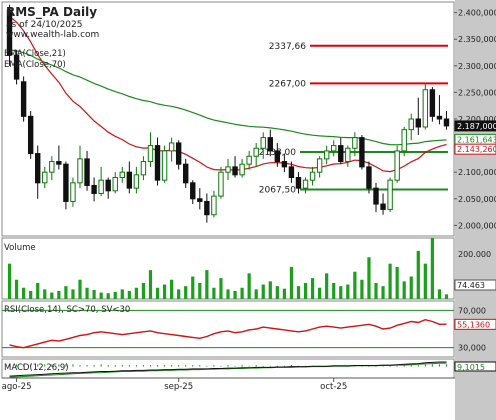 The height and width of the screenshot is (420, 496). What do you see at coordinates (477, 66) in the screenshot?
I see `price-y-tick-label: 2.300,000` at bounding box center [477, 66].